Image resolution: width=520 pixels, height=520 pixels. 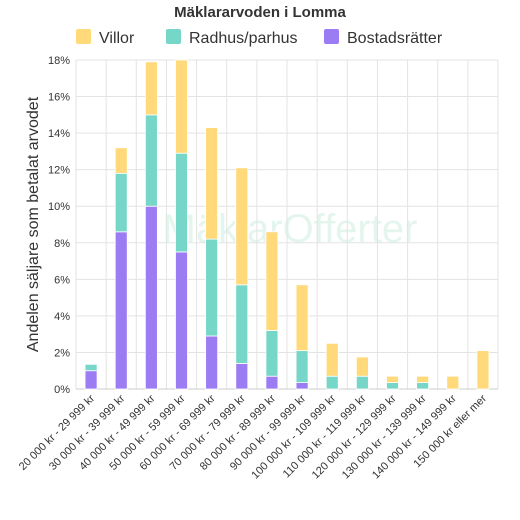 What do you see at coordinates (59, 98) in the screenshot?
I see `y-tick-label: 16%` at bounding box center [59, 98].